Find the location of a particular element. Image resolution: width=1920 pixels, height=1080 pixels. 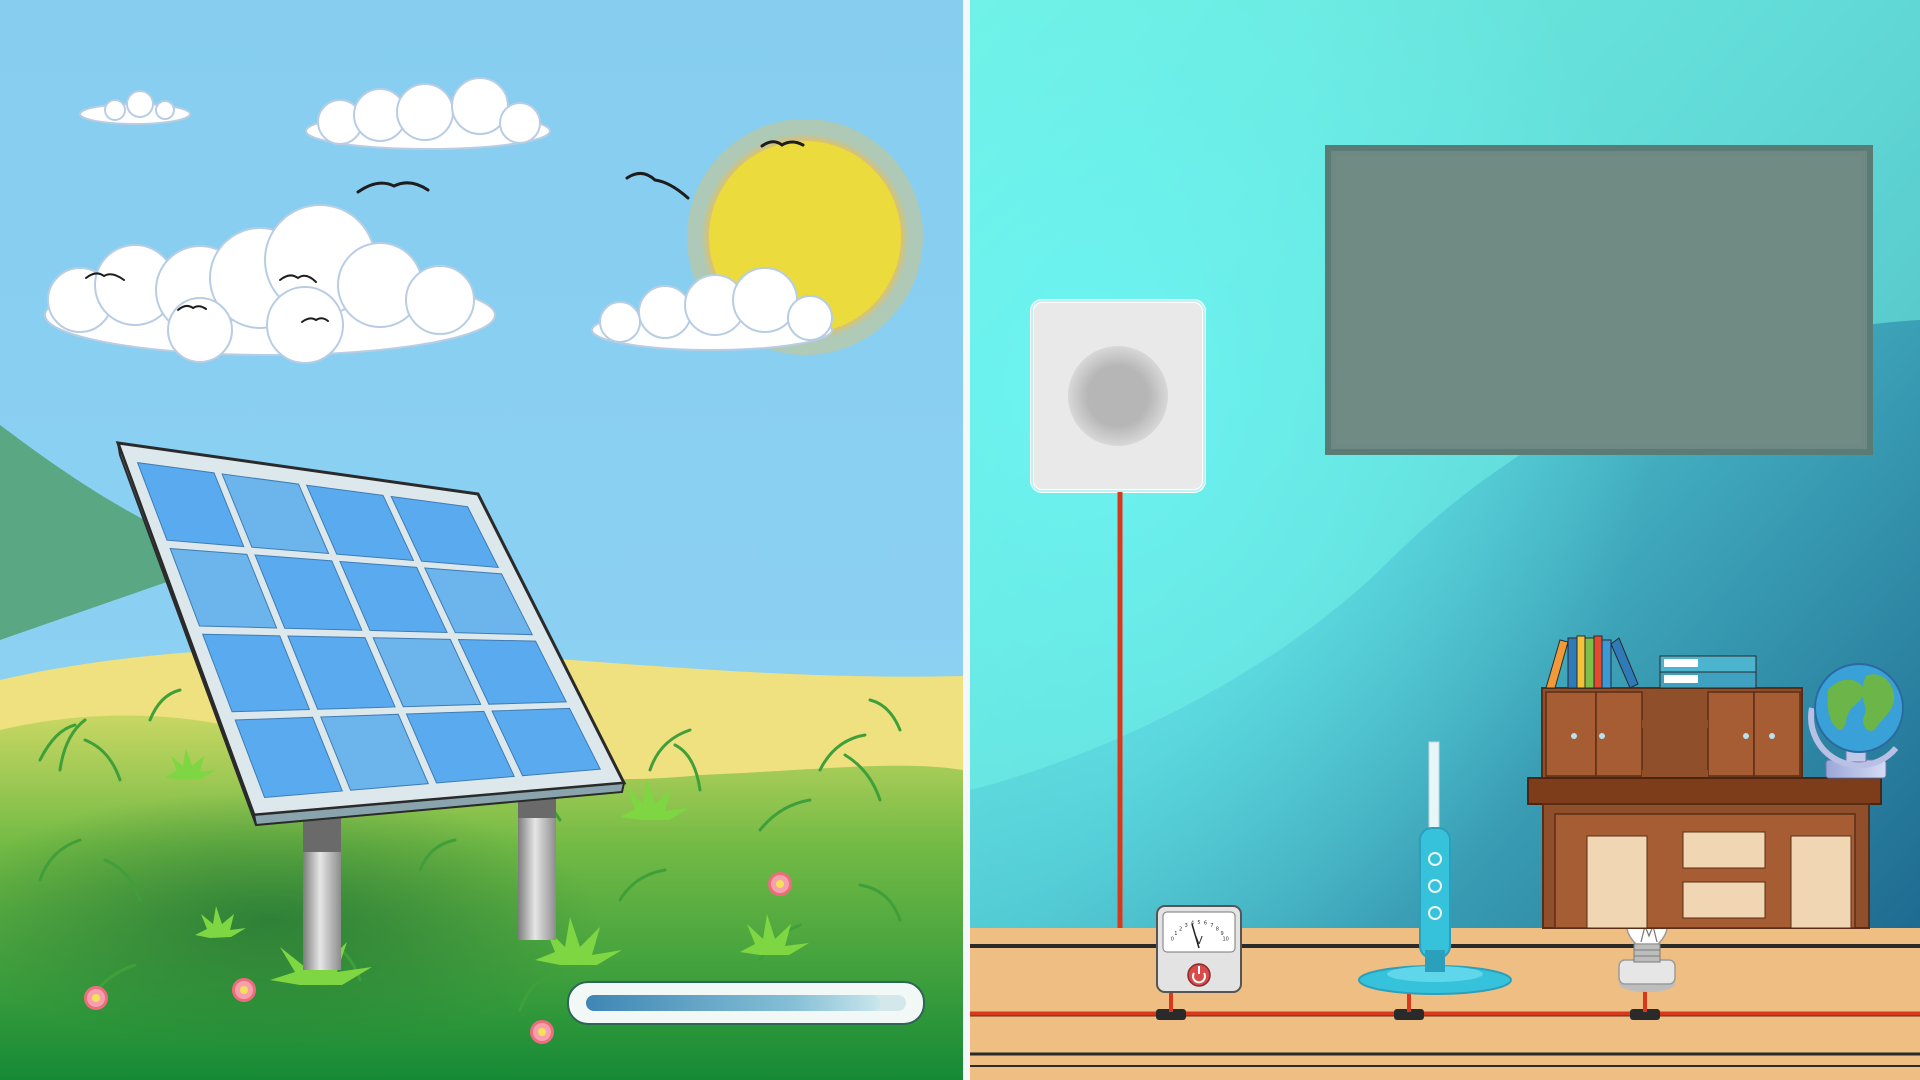

voltmeter-scale-label: 9 is located at coordinates (1222, 934).